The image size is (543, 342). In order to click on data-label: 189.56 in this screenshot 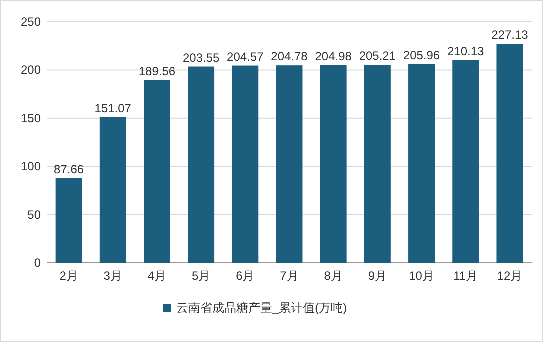, I will do `click(157, 71)`.